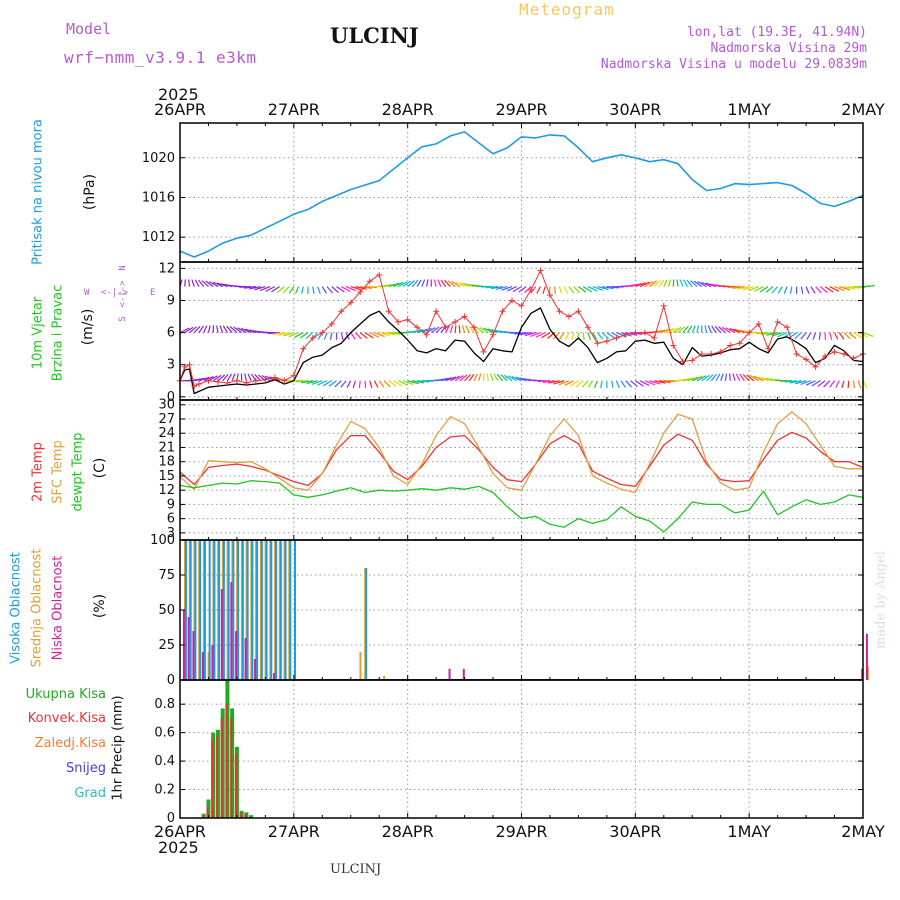  I want to click on temp-unit: (C), so click(100, 468).